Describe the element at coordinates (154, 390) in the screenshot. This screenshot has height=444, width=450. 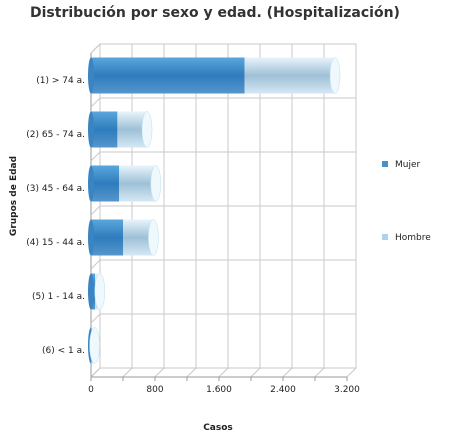
I see `x-tick-label: 800` at that location.